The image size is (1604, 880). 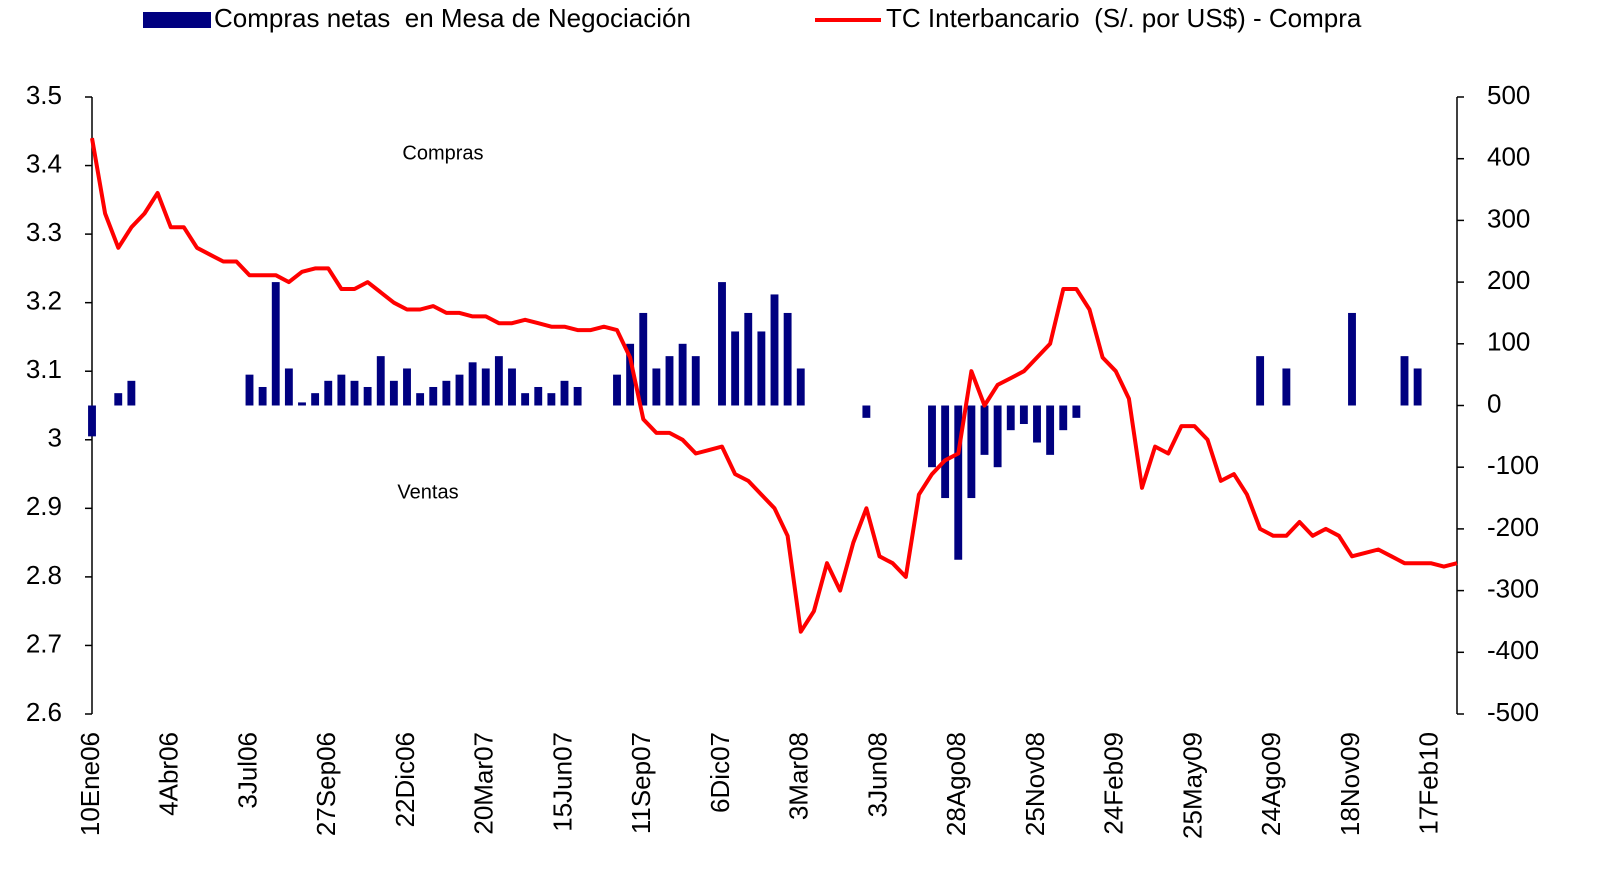 I want to click on y2-tick-label: 500, so click(x=1508, y=95).